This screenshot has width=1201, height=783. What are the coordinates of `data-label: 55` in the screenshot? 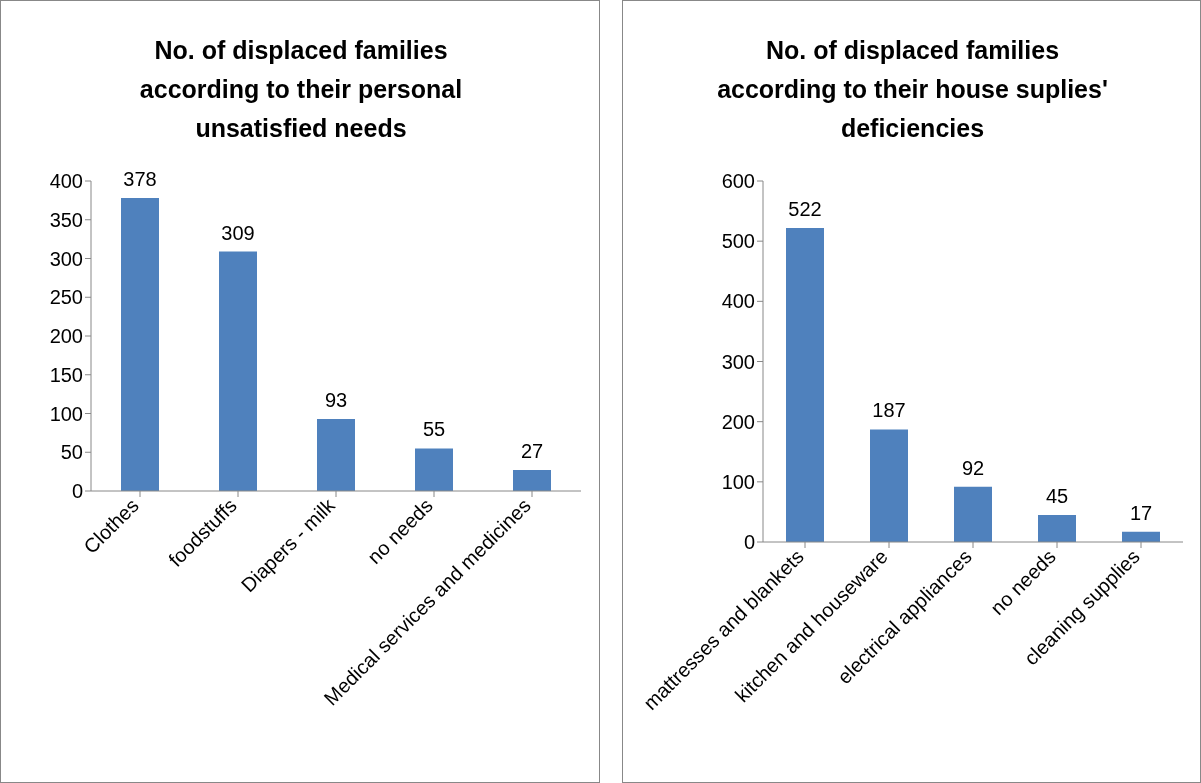 It's located at (434, 429).